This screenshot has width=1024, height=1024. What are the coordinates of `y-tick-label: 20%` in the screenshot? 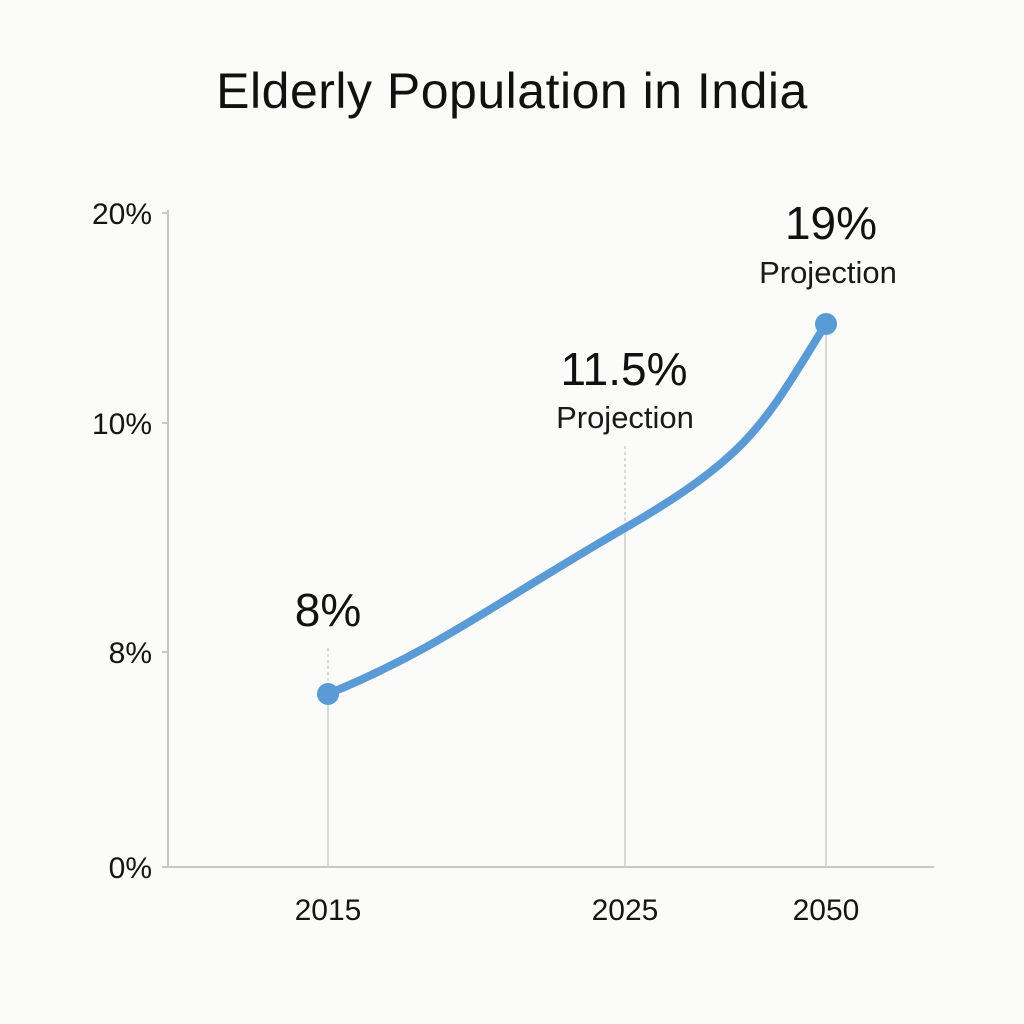 It's located at (122, 214).